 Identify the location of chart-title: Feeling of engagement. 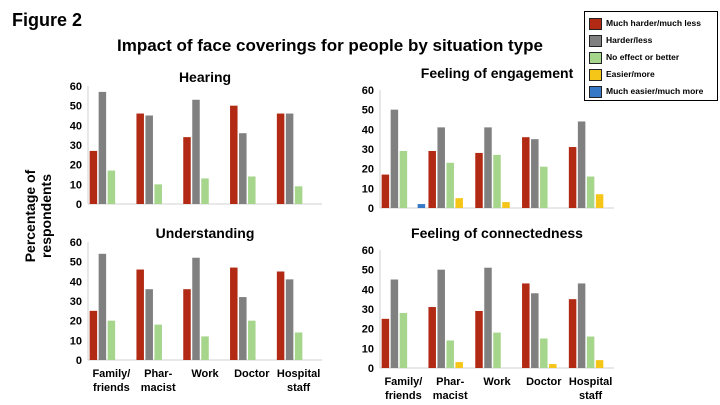
(497, 73).